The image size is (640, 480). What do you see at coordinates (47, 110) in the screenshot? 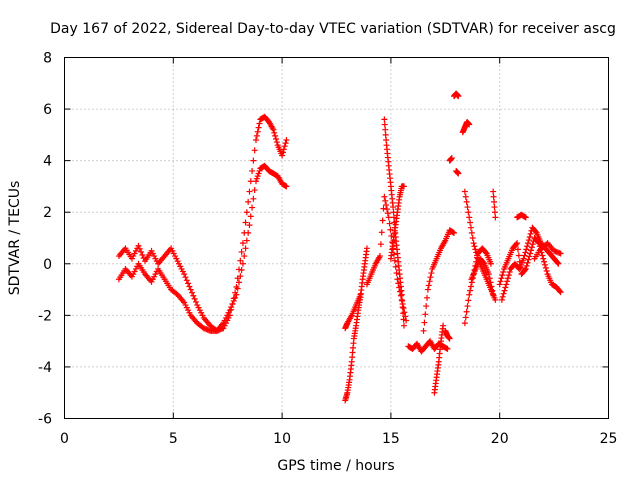
I see `y-tick-label: 6` at bounding box center [47, 110].